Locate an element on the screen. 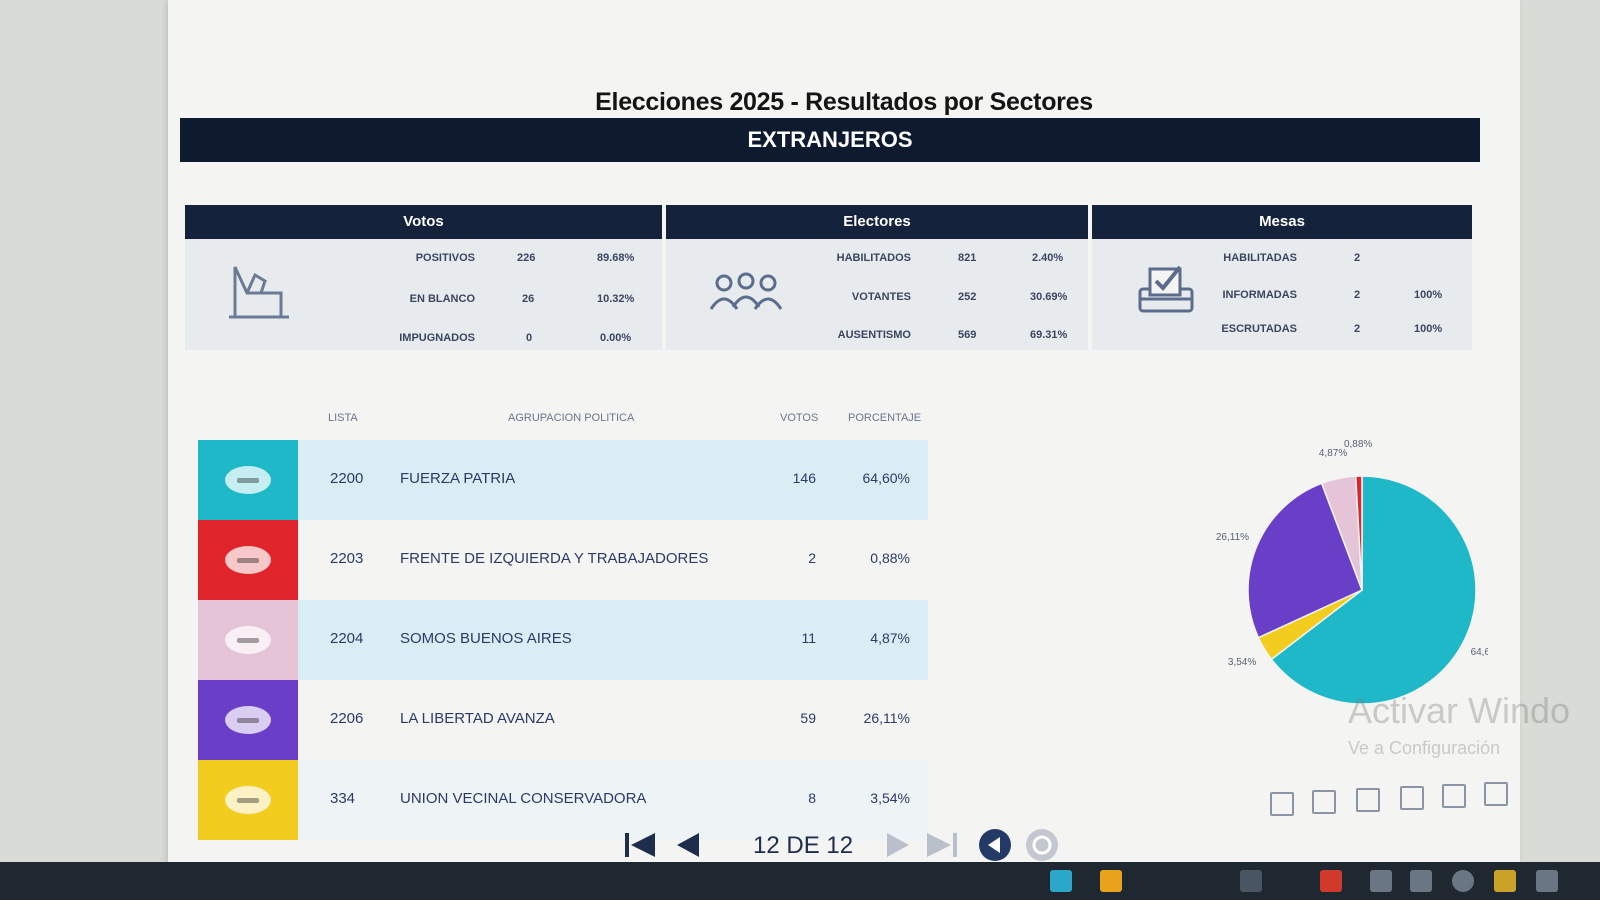 The image size is (1600, 900). party-list-number: 2203 is located at coordinates (347, 558).